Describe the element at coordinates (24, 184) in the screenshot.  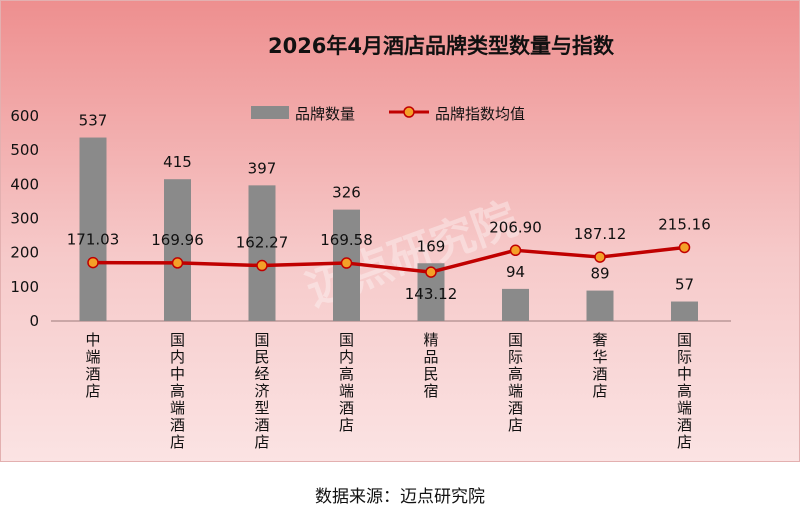
I see `y-tick-label: 400` at that location.